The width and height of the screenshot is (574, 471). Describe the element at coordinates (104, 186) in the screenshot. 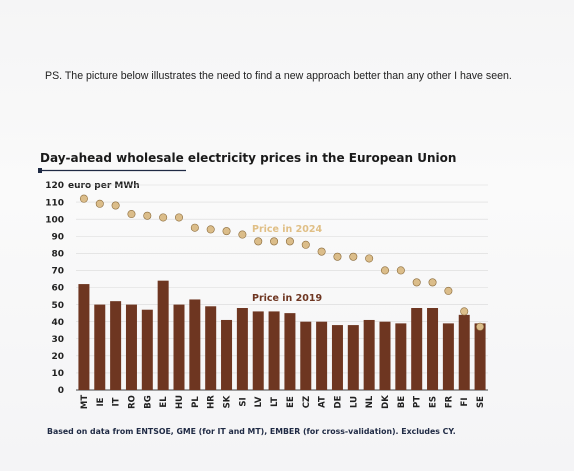

I see `y-axis-label: euro per MWh` at that location.